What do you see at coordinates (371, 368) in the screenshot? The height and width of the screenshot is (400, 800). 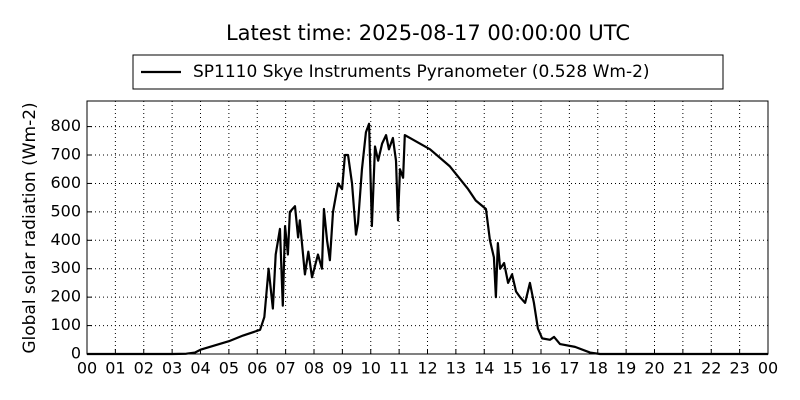 I see `x-tick-label: 10` at bounding box center [371, 368].